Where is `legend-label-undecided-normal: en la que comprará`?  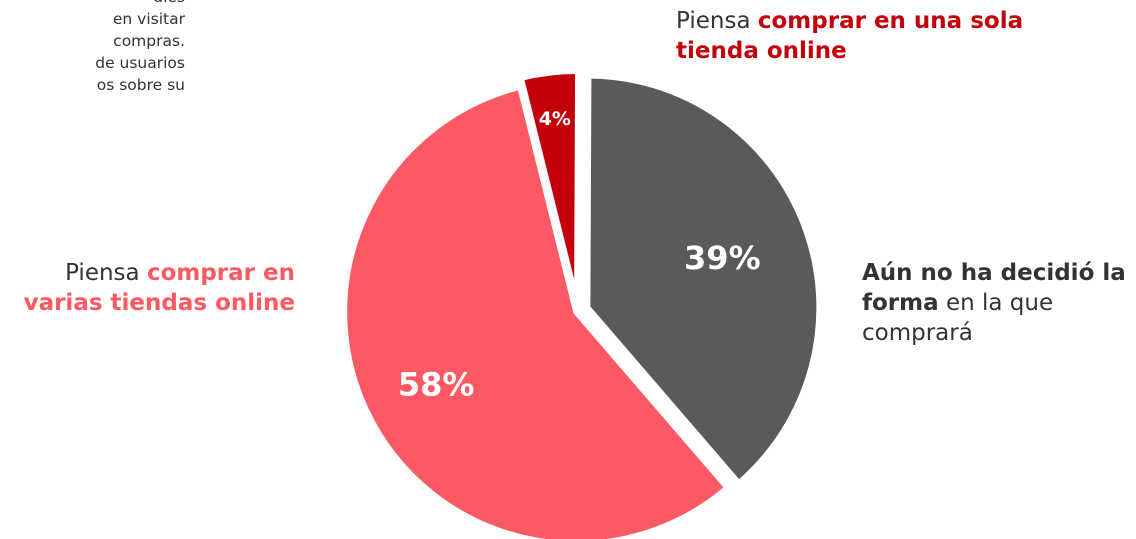
legend-label-undecided-normal: en la que comprará is located at coordinates (958, 318).